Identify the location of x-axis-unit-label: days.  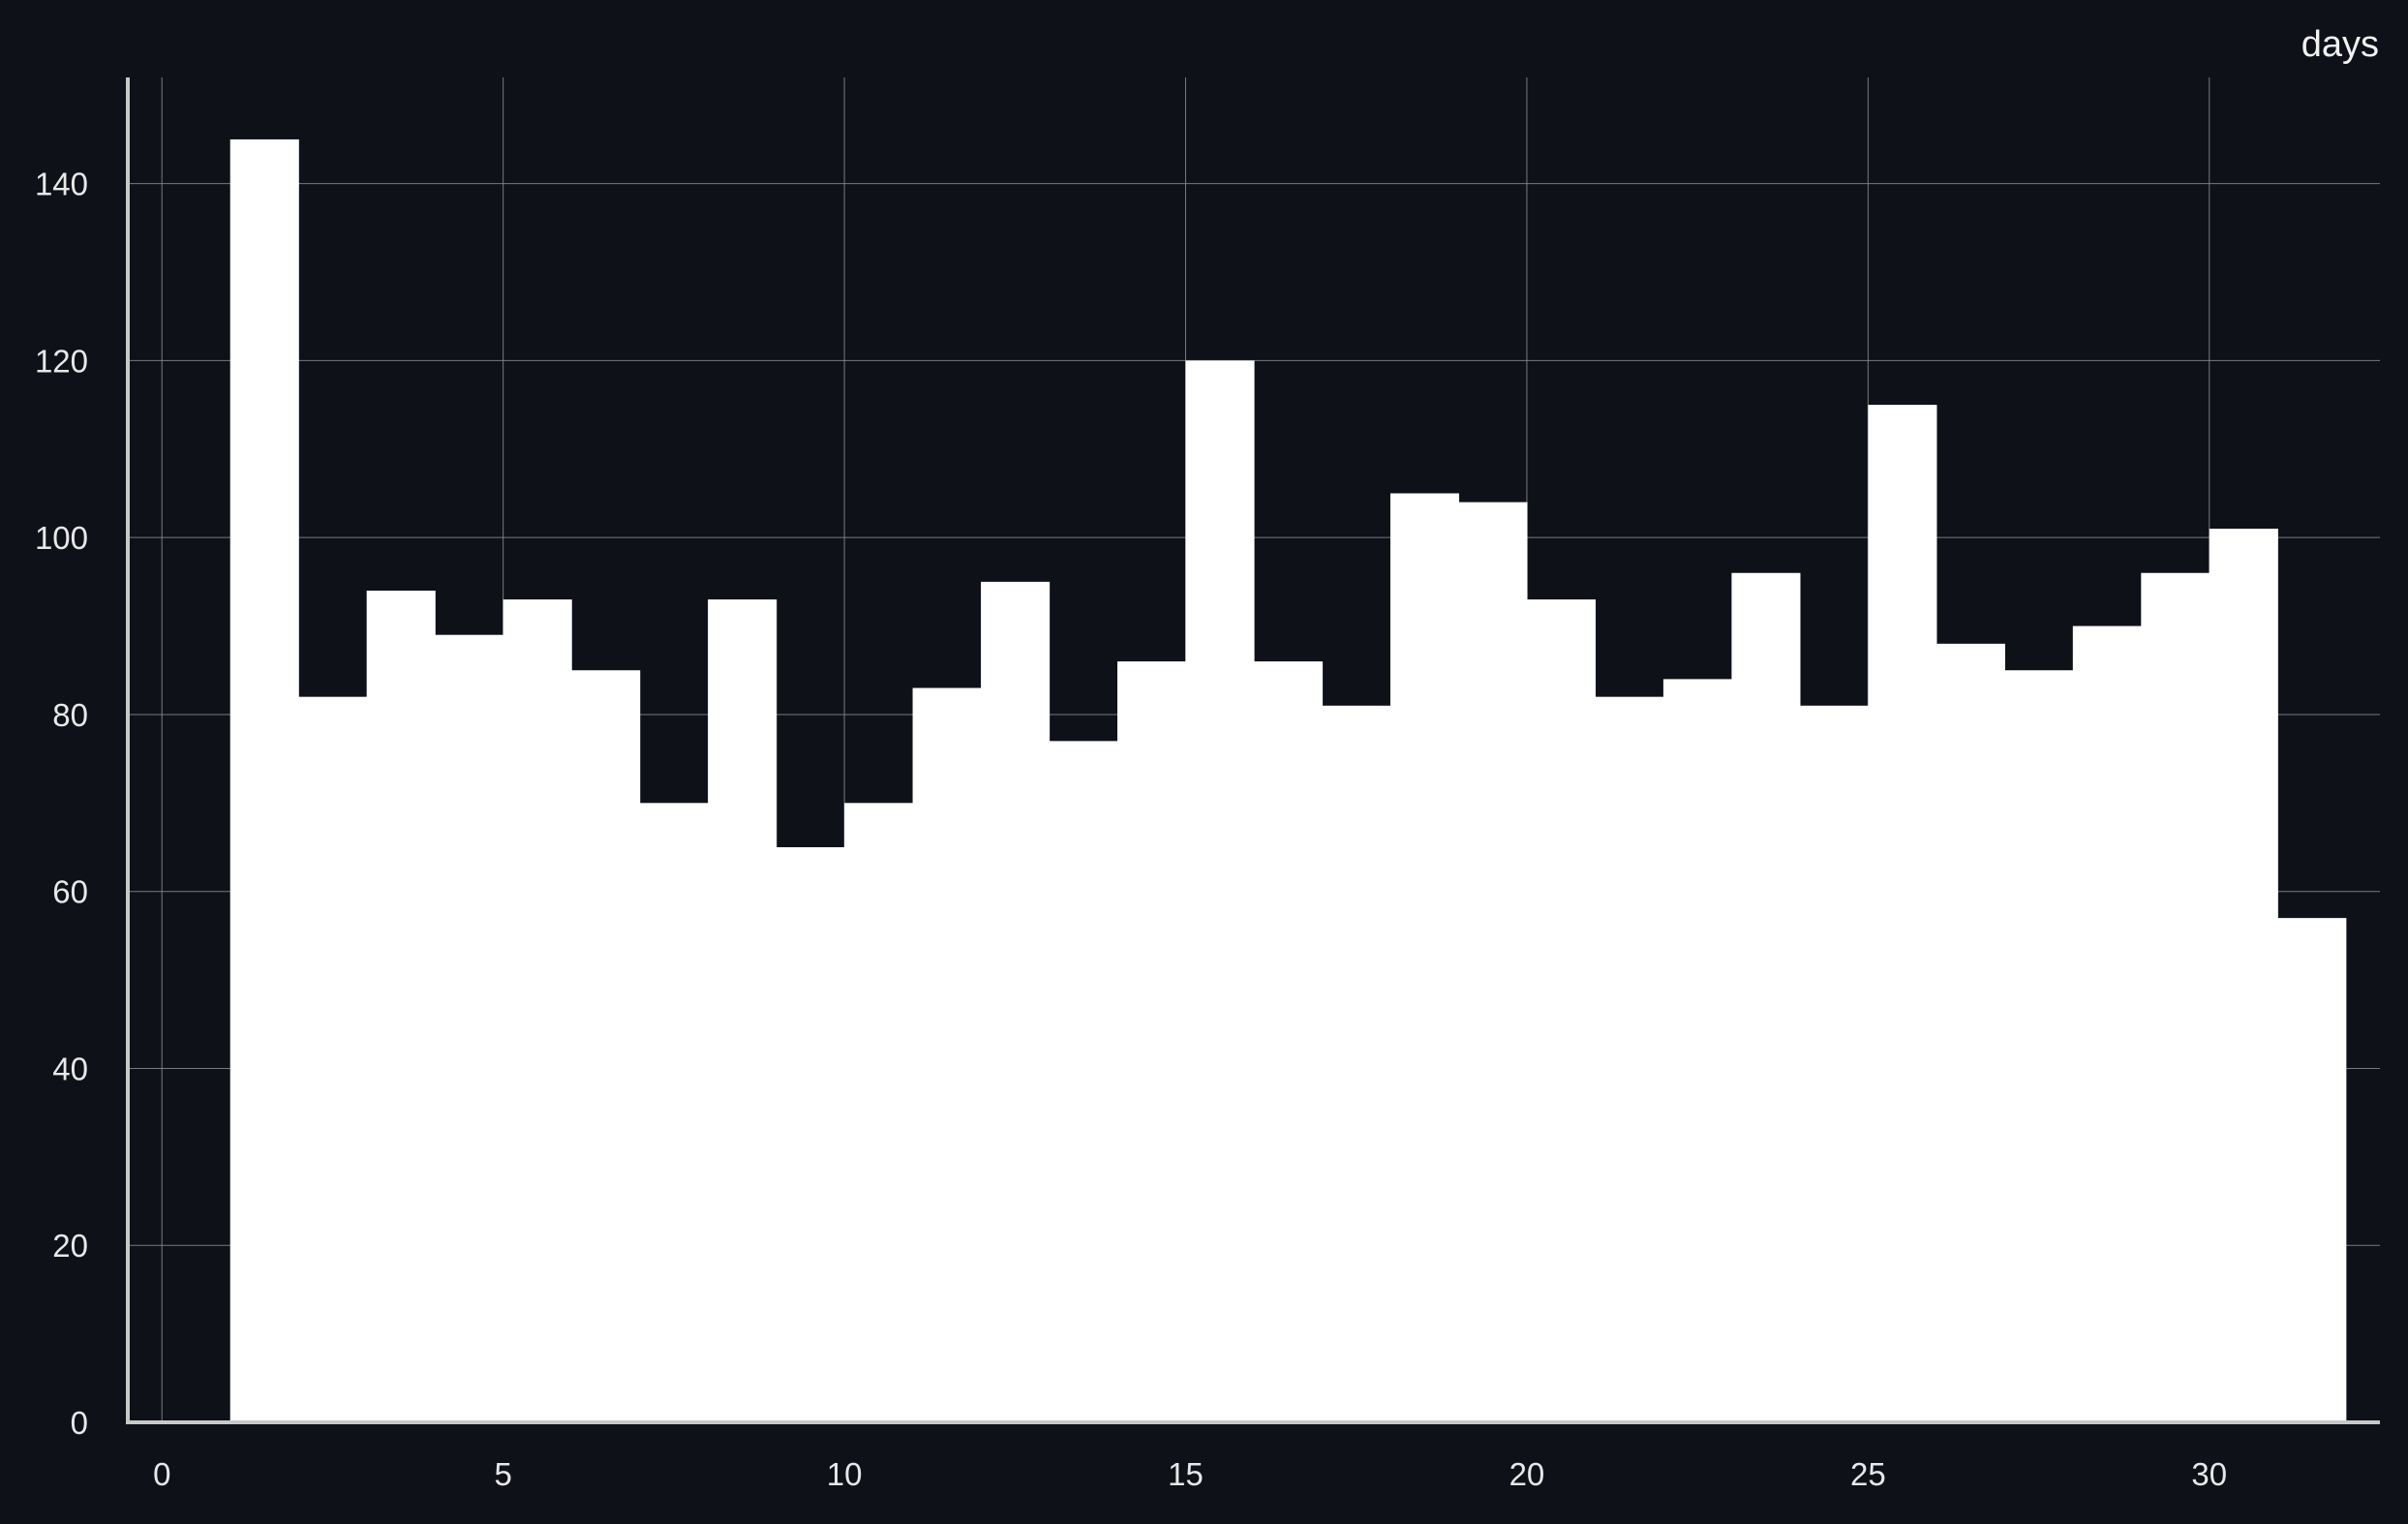
(2340, 44).